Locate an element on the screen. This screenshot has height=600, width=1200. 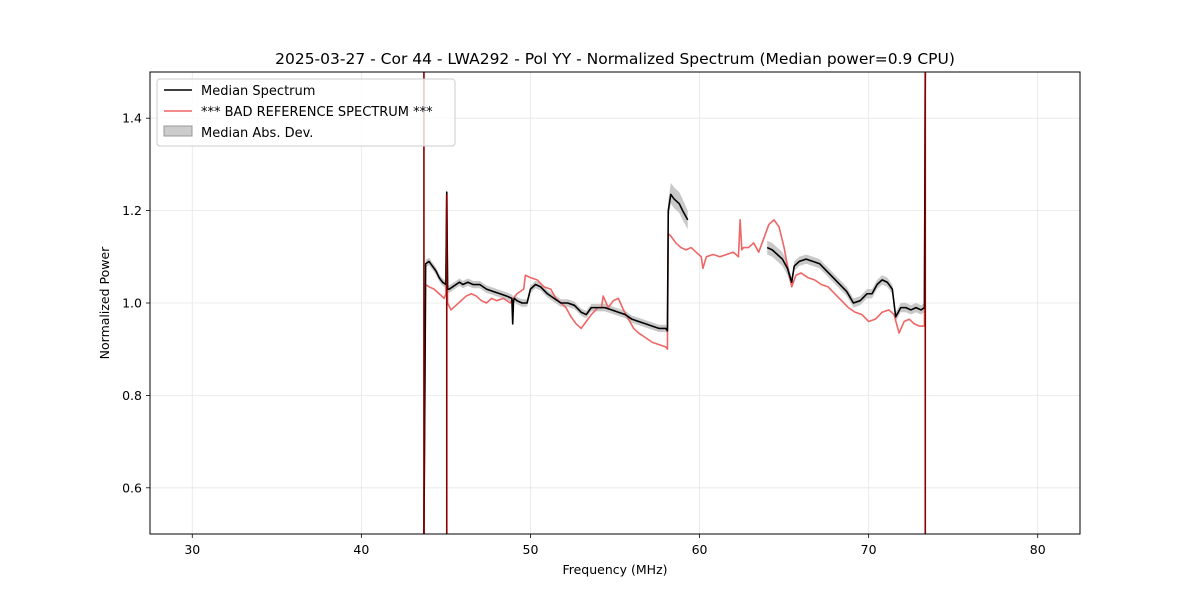
y-axis: 0.6 0.8 1.0 1.2 1.4 is located at coordinates (136, 303).